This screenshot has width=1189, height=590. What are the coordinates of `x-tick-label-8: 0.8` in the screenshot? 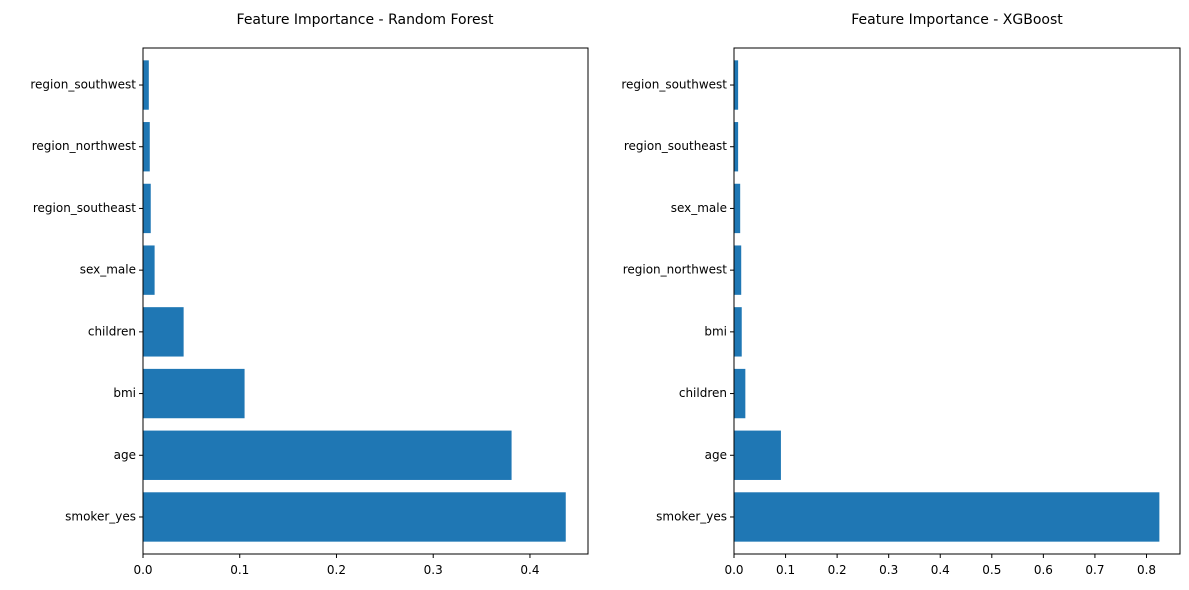 It's located at (1146, 570).